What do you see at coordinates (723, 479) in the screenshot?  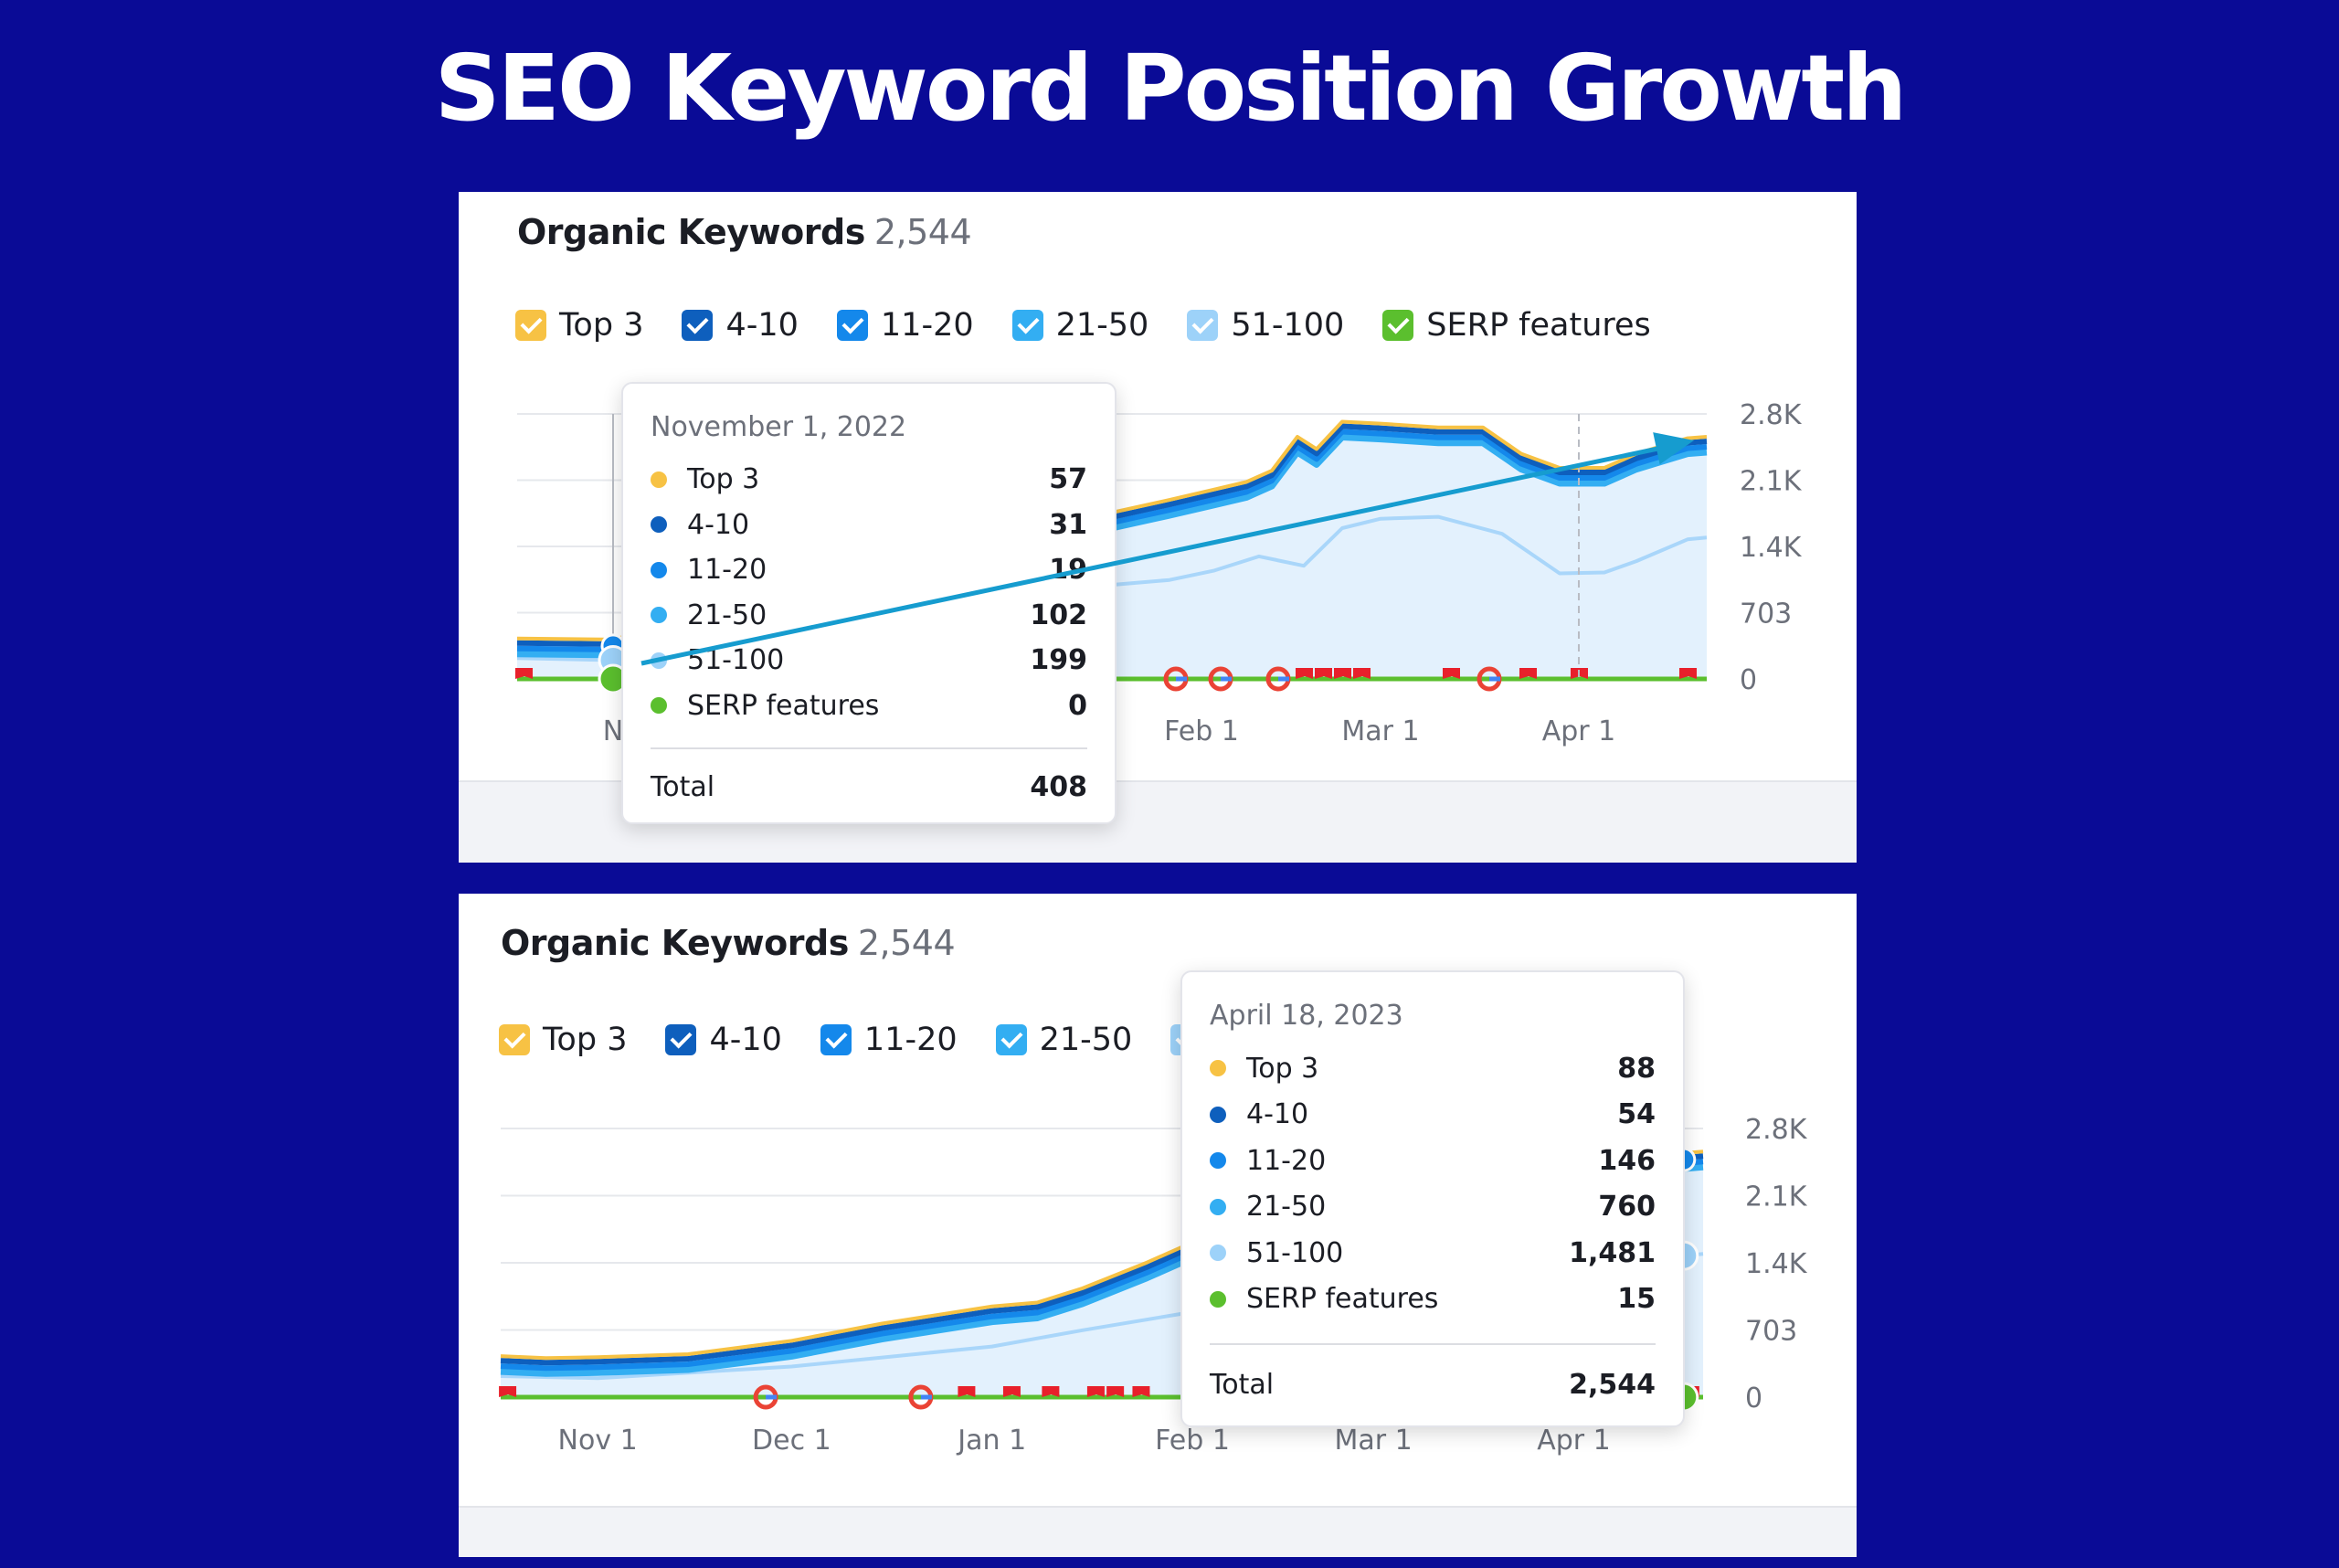 I see `tooltip-row-label: Top 3` at bounding box center [723, 479].